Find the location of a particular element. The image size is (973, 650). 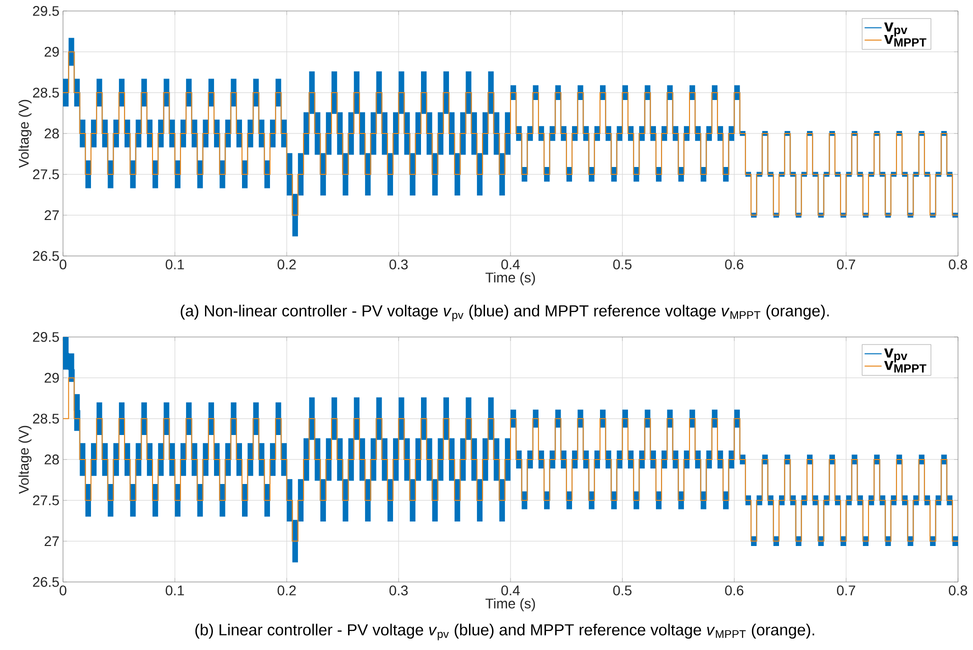

text: (b) Linear controller - PV voltage v$_{pv}$ (blue) and MPPT reference voltage v$_{MPPT}$ (orange). is located at coordinates (504, 632).